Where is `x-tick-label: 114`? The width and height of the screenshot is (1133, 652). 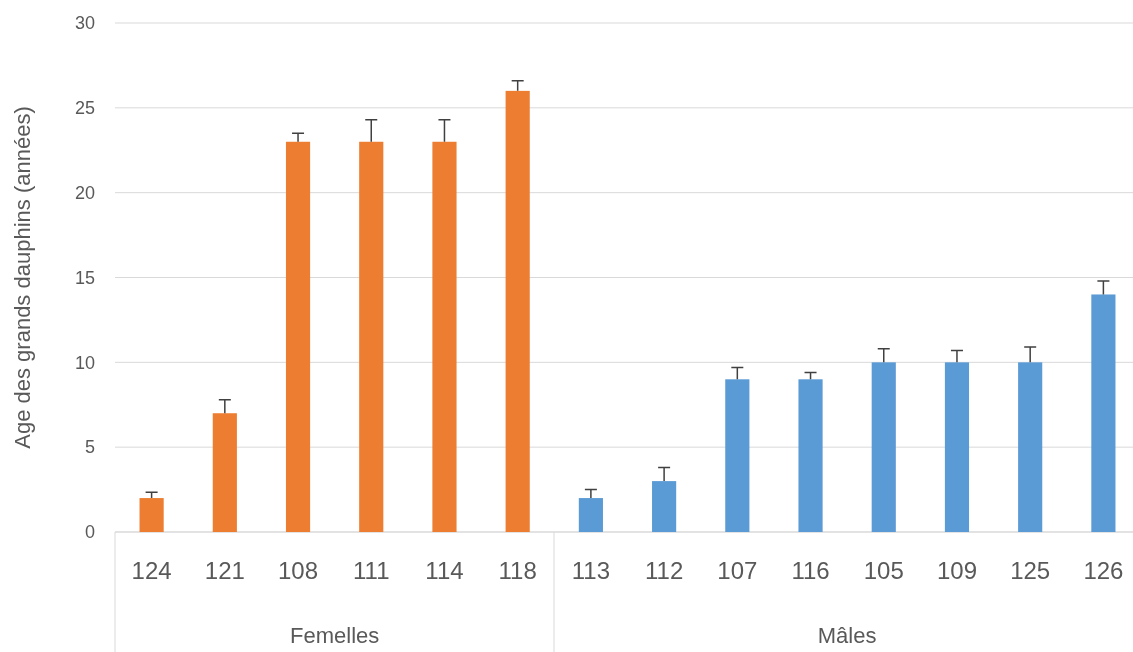
x-tick-label: 114 is located at coordinates (444, 571).